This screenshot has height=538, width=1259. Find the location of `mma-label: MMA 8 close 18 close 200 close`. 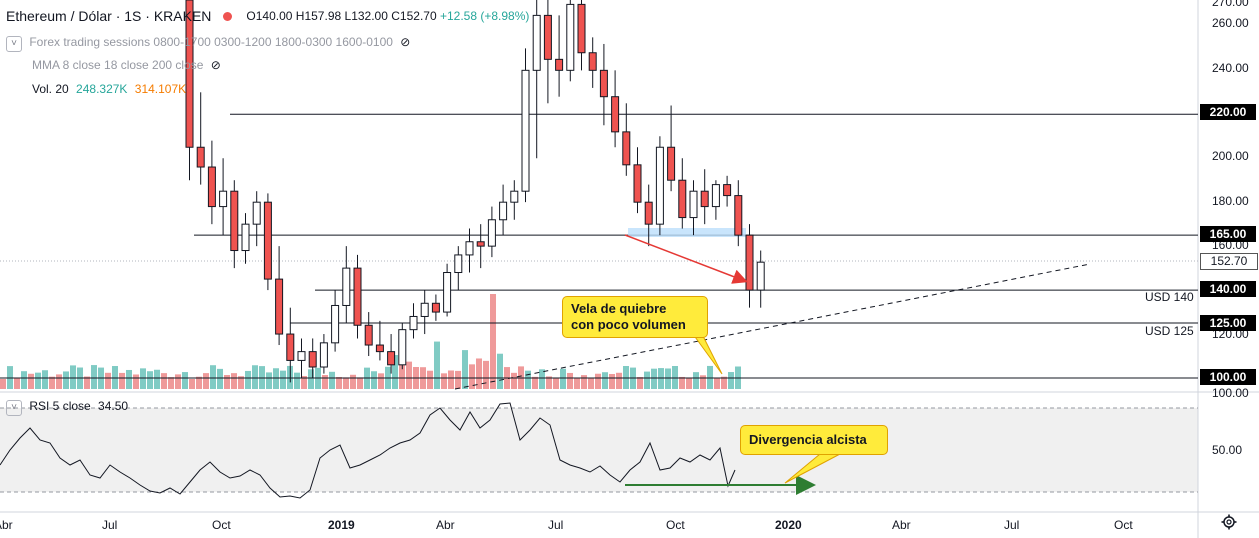

mma-label: MMA 8 close 18 close 200 close is located at coordinates (118, 65).